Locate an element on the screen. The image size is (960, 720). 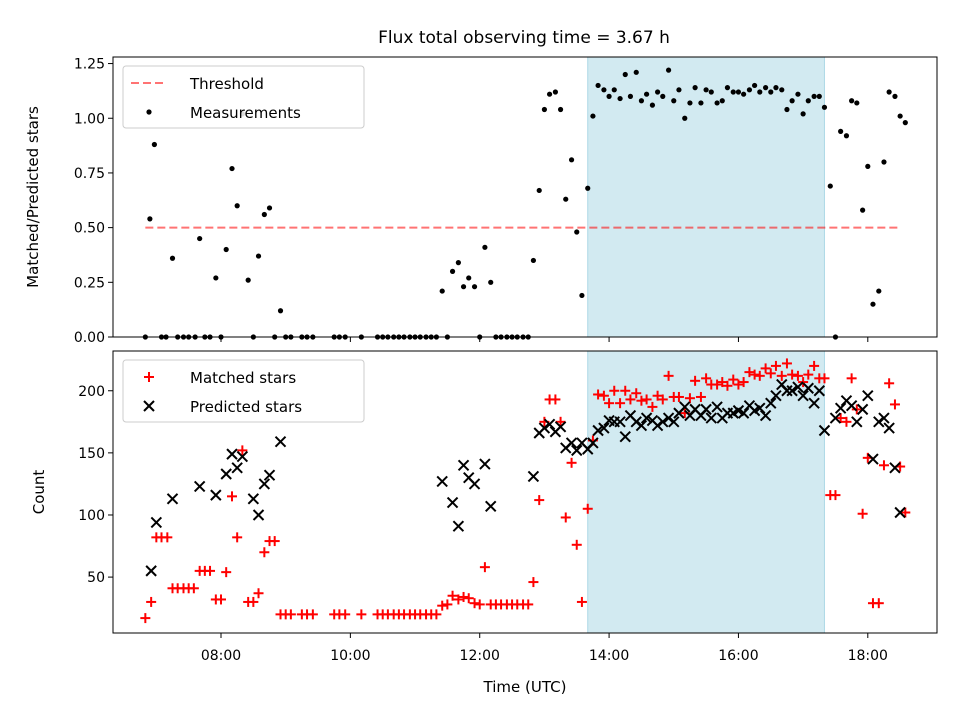
y-tick-label: 0.50 is located at coordinates (89, 229).